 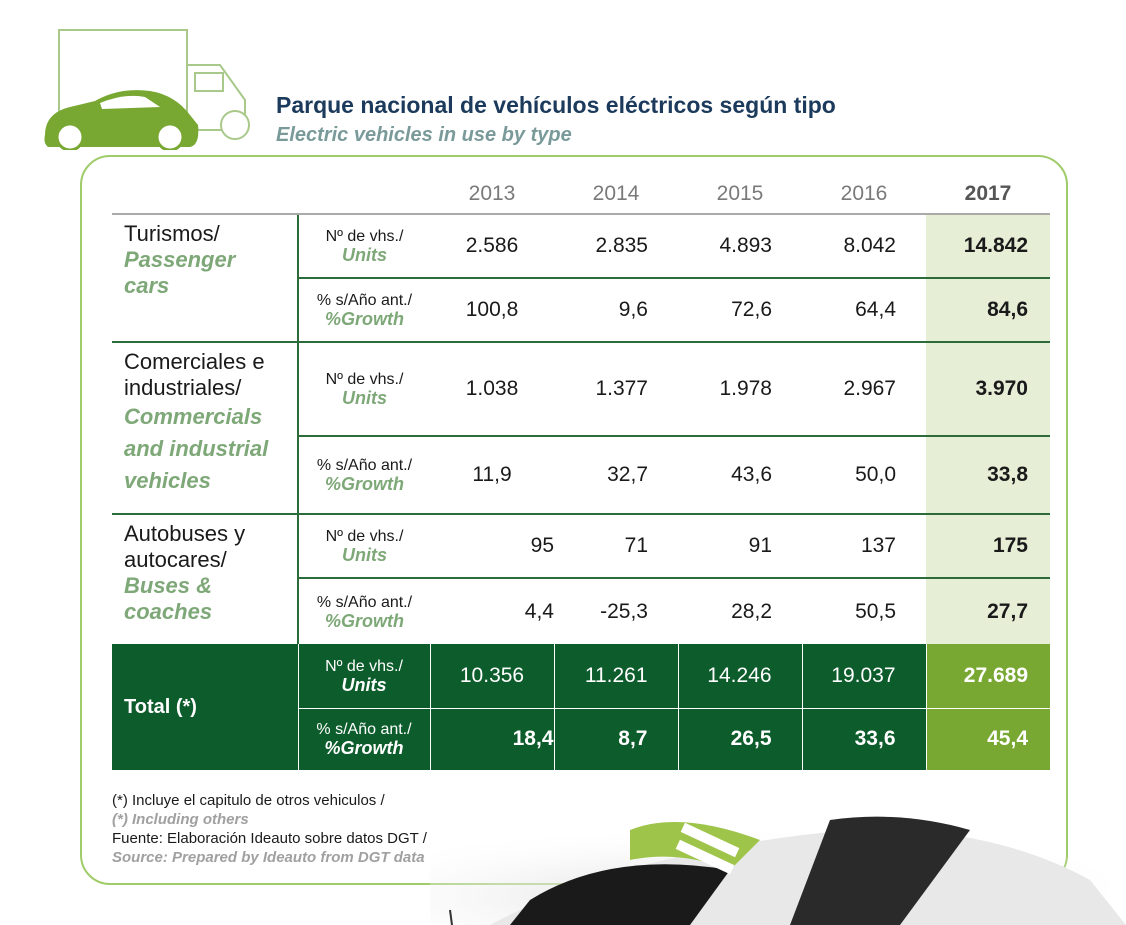 I want to click on table-cell: 2.835, so click(x=621, y=245).